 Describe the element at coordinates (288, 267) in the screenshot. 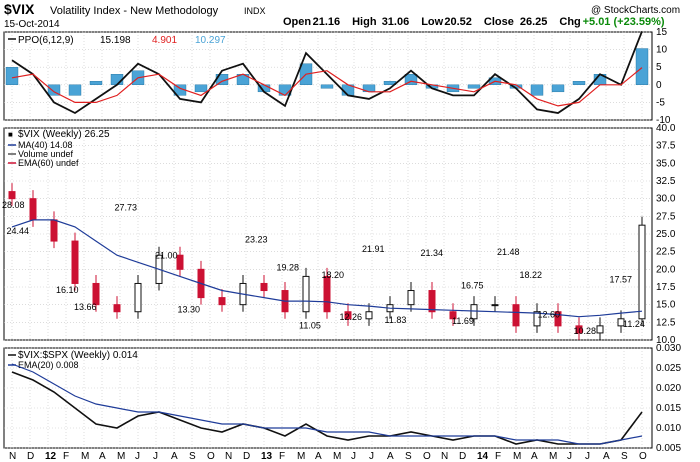

I see `price-annotation: 19.28` at that location.